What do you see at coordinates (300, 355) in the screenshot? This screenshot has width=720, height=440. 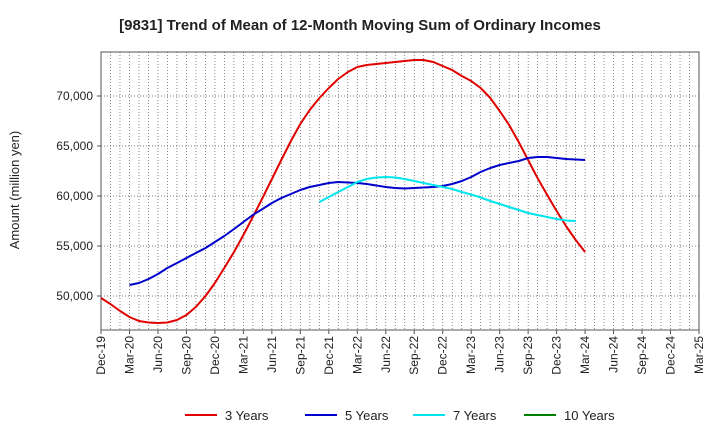 I see `x-tick-label: Sep-21` at bounding box center [300, 355].